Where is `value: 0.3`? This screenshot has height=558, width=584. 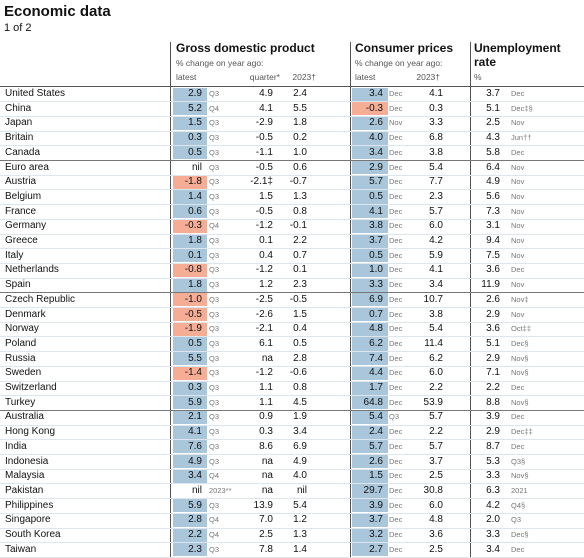 value: 0.3 is located at coordinates (195, 387).